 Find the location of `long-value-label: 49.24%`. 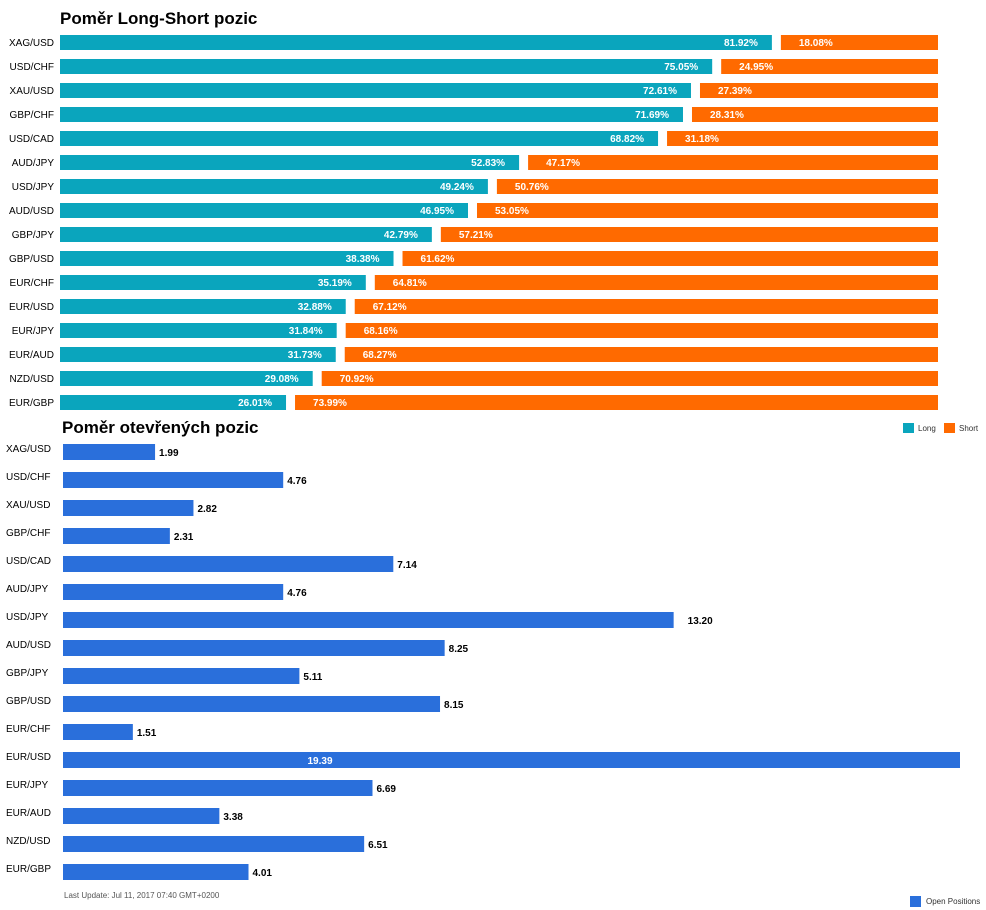

long-value-label: 49.24% is located at coordinates (457, 187).